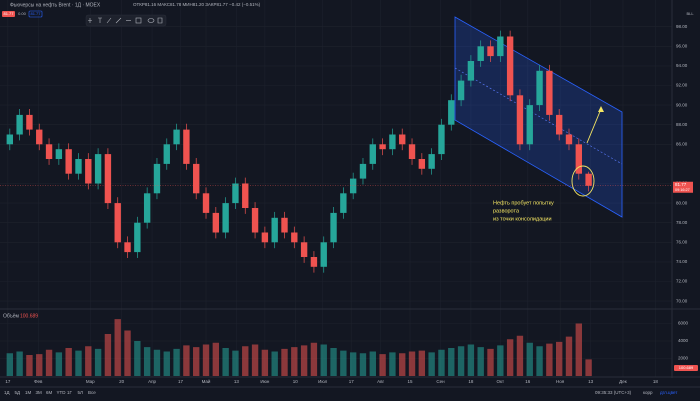  Describe the element at coordinates (648, 392) in the screenshot. I see `adjust: корр` at that location.